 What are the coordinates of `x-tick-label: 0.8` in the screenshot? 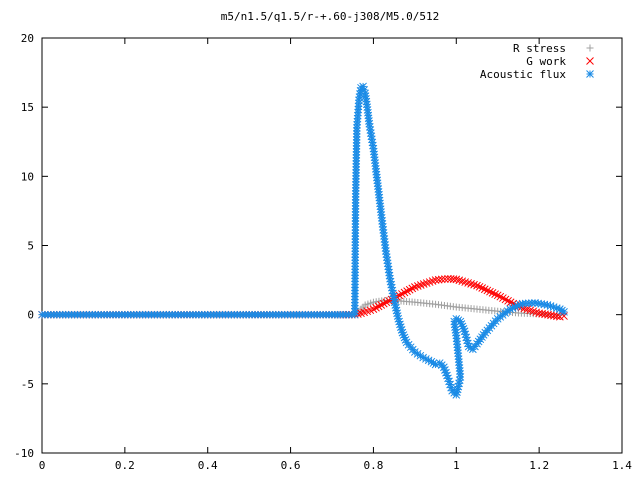 It's located at (373, 465).